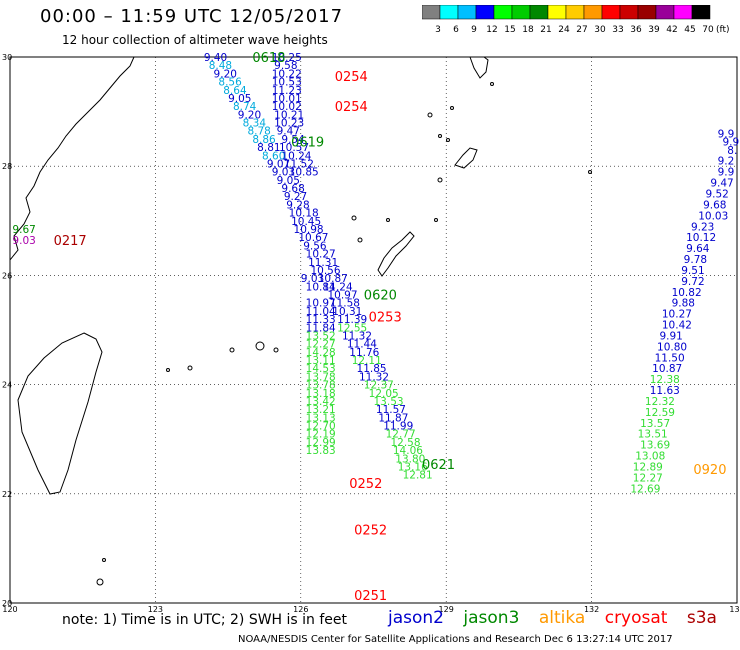  I want to click on colorbar-tick-label: 36, so click(636, 30).